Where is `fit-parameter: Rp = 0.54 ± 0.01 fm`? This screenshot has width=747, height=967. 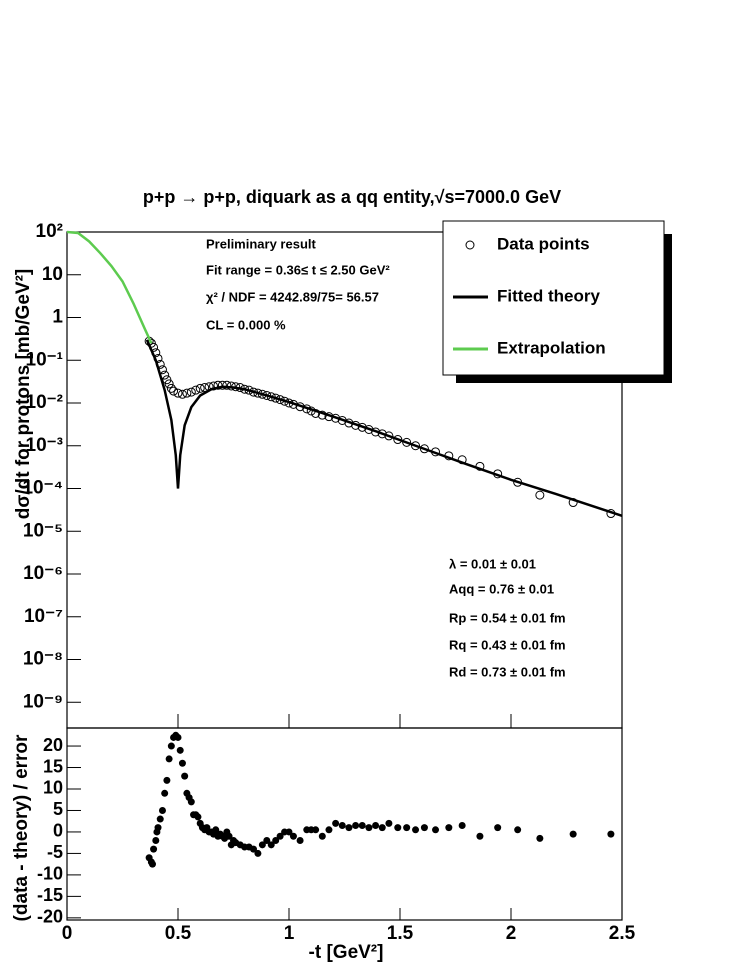
fit-parameter: Rp = 0.54 ± 0.01 fm is located at coordinates (507, 617).